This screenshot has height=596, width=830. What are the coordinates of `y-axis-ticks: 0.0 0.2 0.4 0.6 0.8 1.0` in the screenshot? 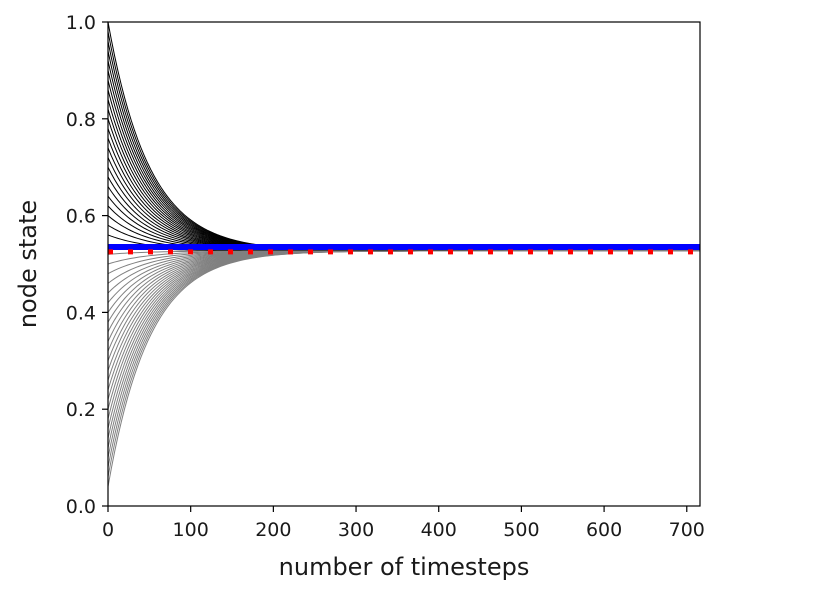 It's located at (87, 265).